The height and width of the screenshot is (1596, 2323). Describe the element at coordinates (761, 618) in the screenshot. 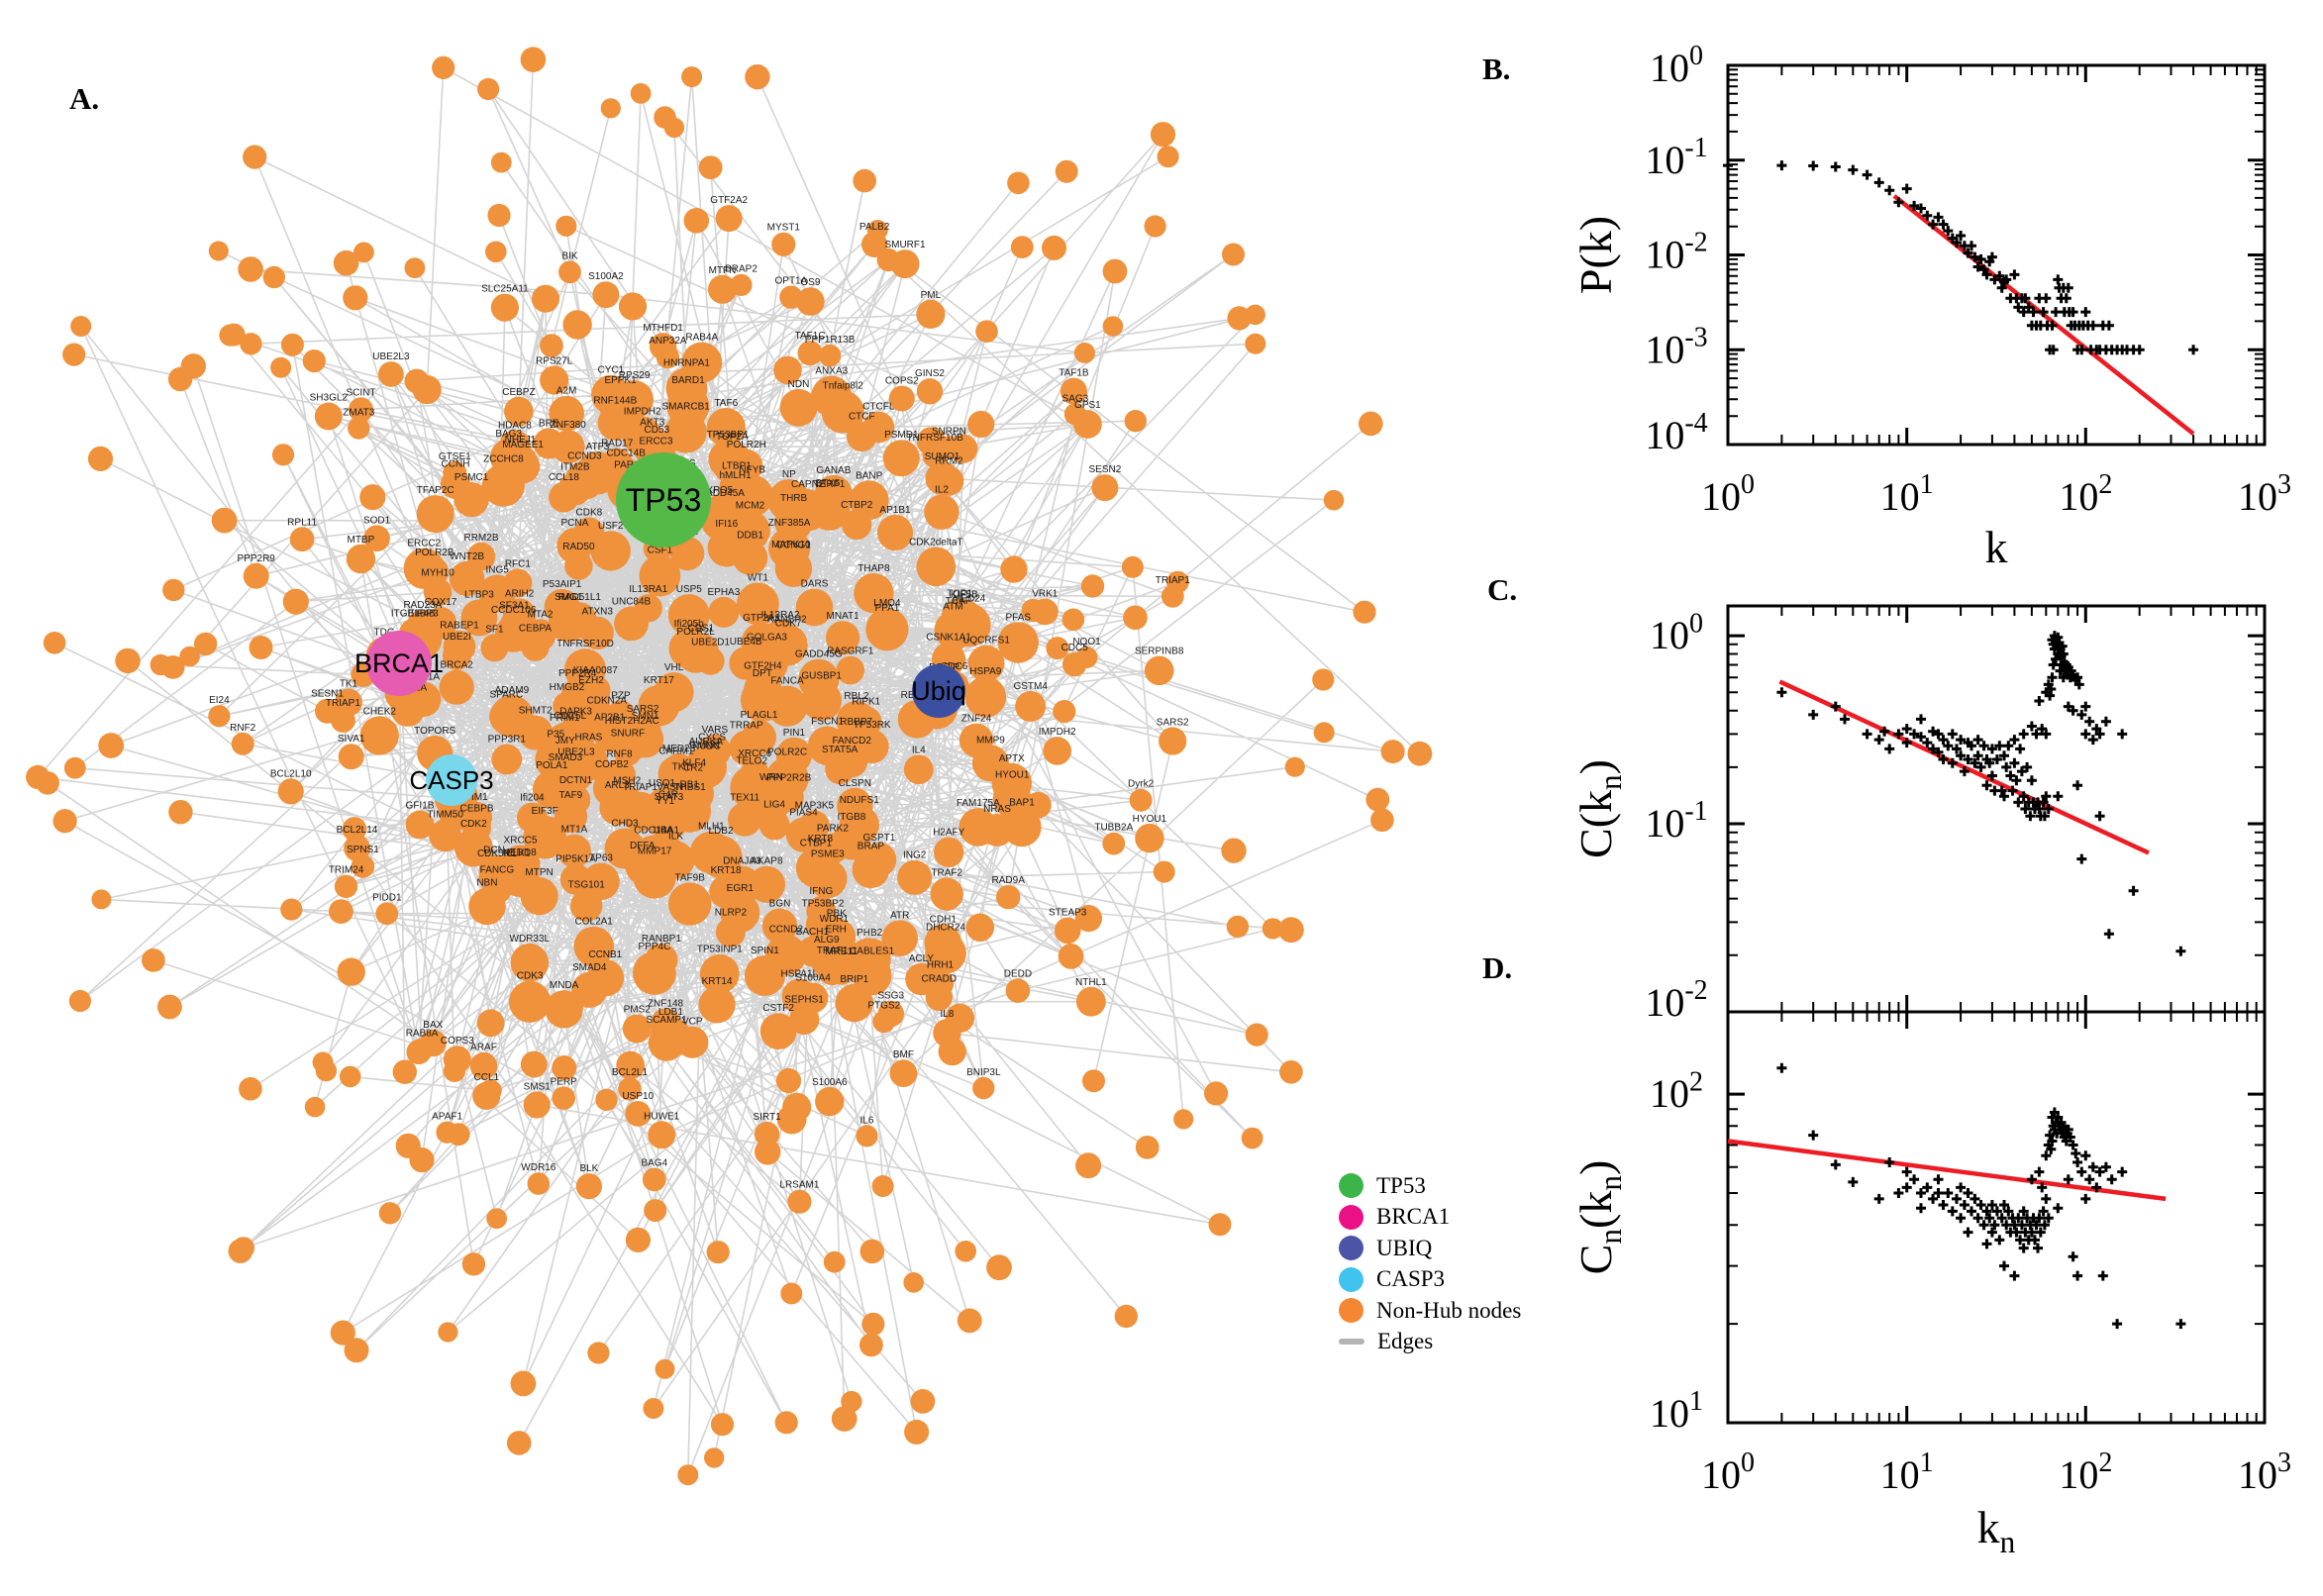

I see `gene-label: GTF2A1` at that location.